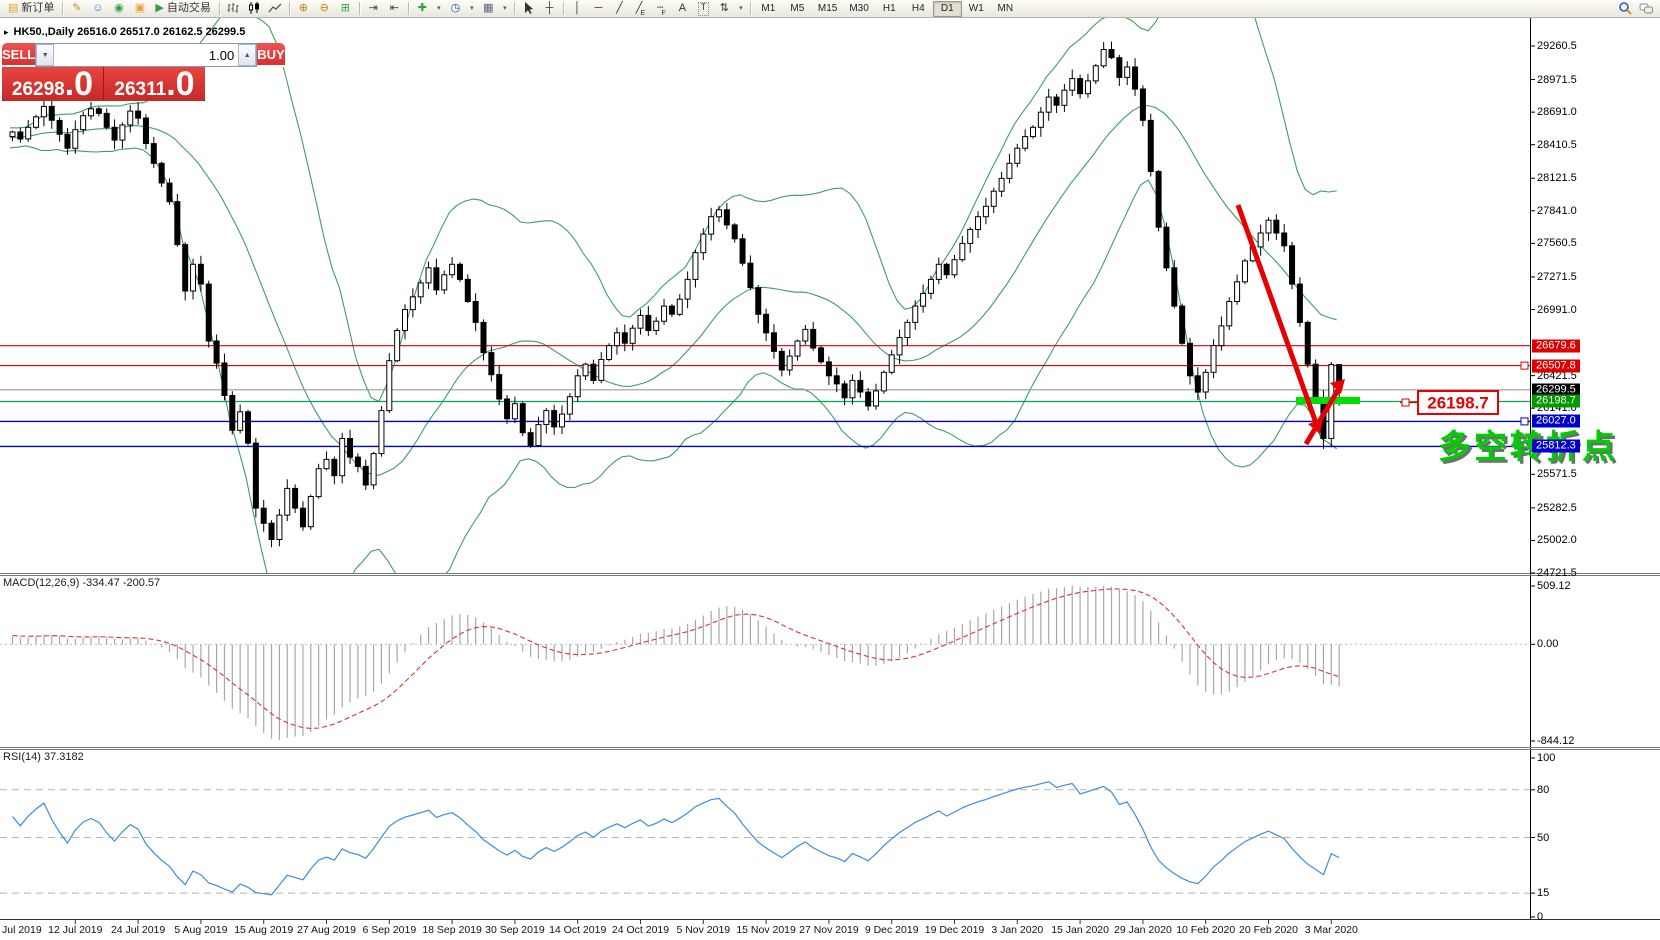 This screenshot has height=940, width=1660. I want to click on fibonacci-icon: ┄ F, so click(661, 9).